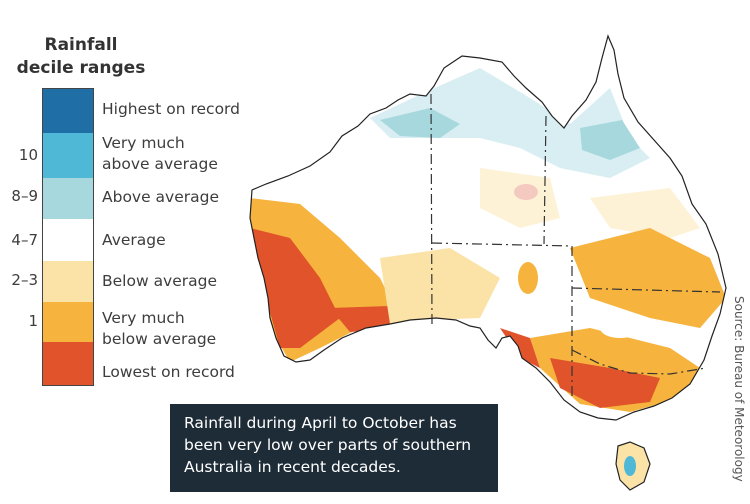 This screenshot has width=750, height=504. I want to click on swatch-average, so click(68, 240).